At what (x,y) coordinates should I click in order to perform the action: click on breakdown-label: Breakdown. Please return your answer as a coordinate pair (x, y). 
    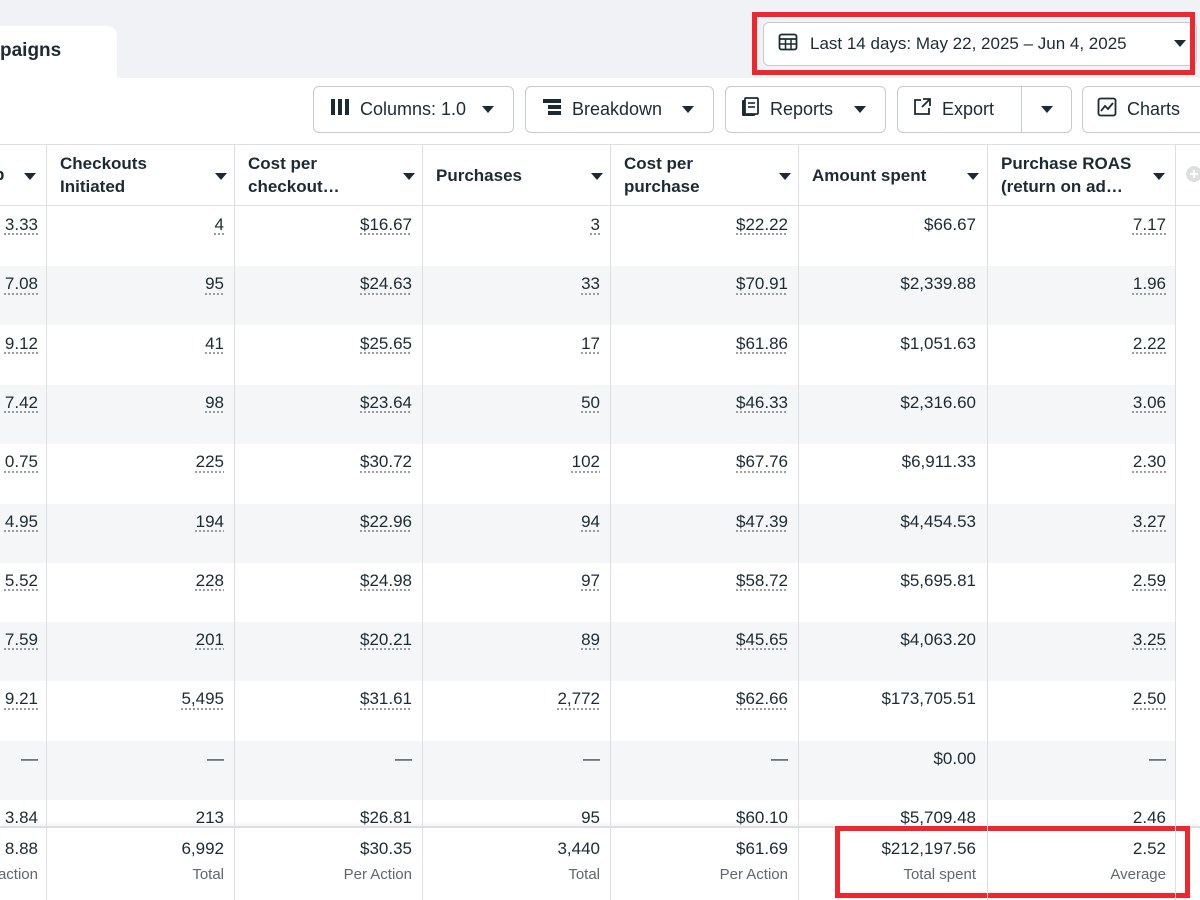
    Looking at the image, I should click on (617, 109).